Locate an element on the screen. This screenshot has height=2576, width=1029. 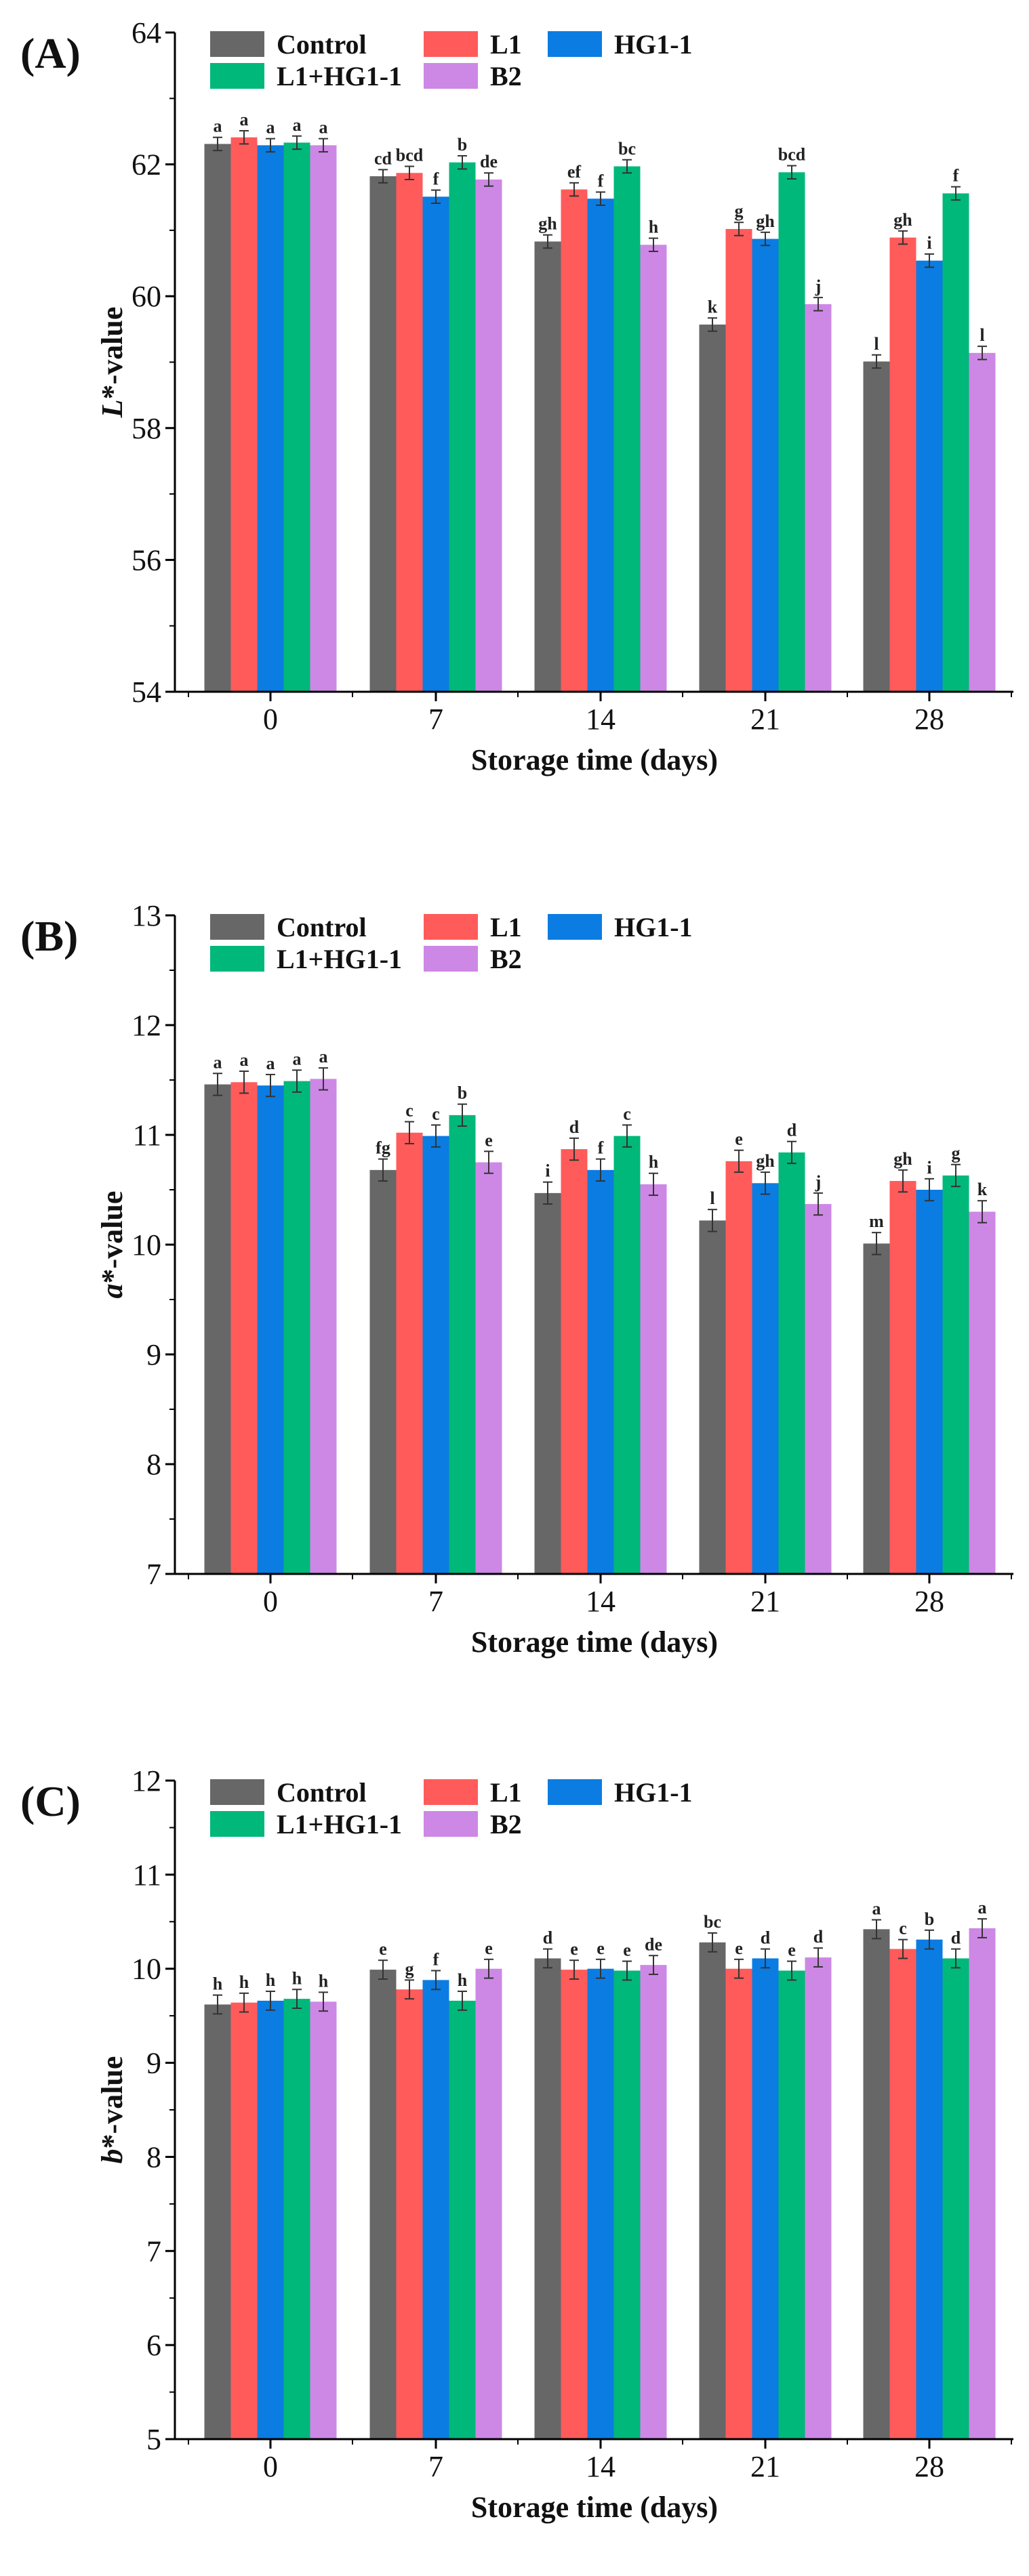
x-tick-label: 14 is located at coordinates (601, 2466).